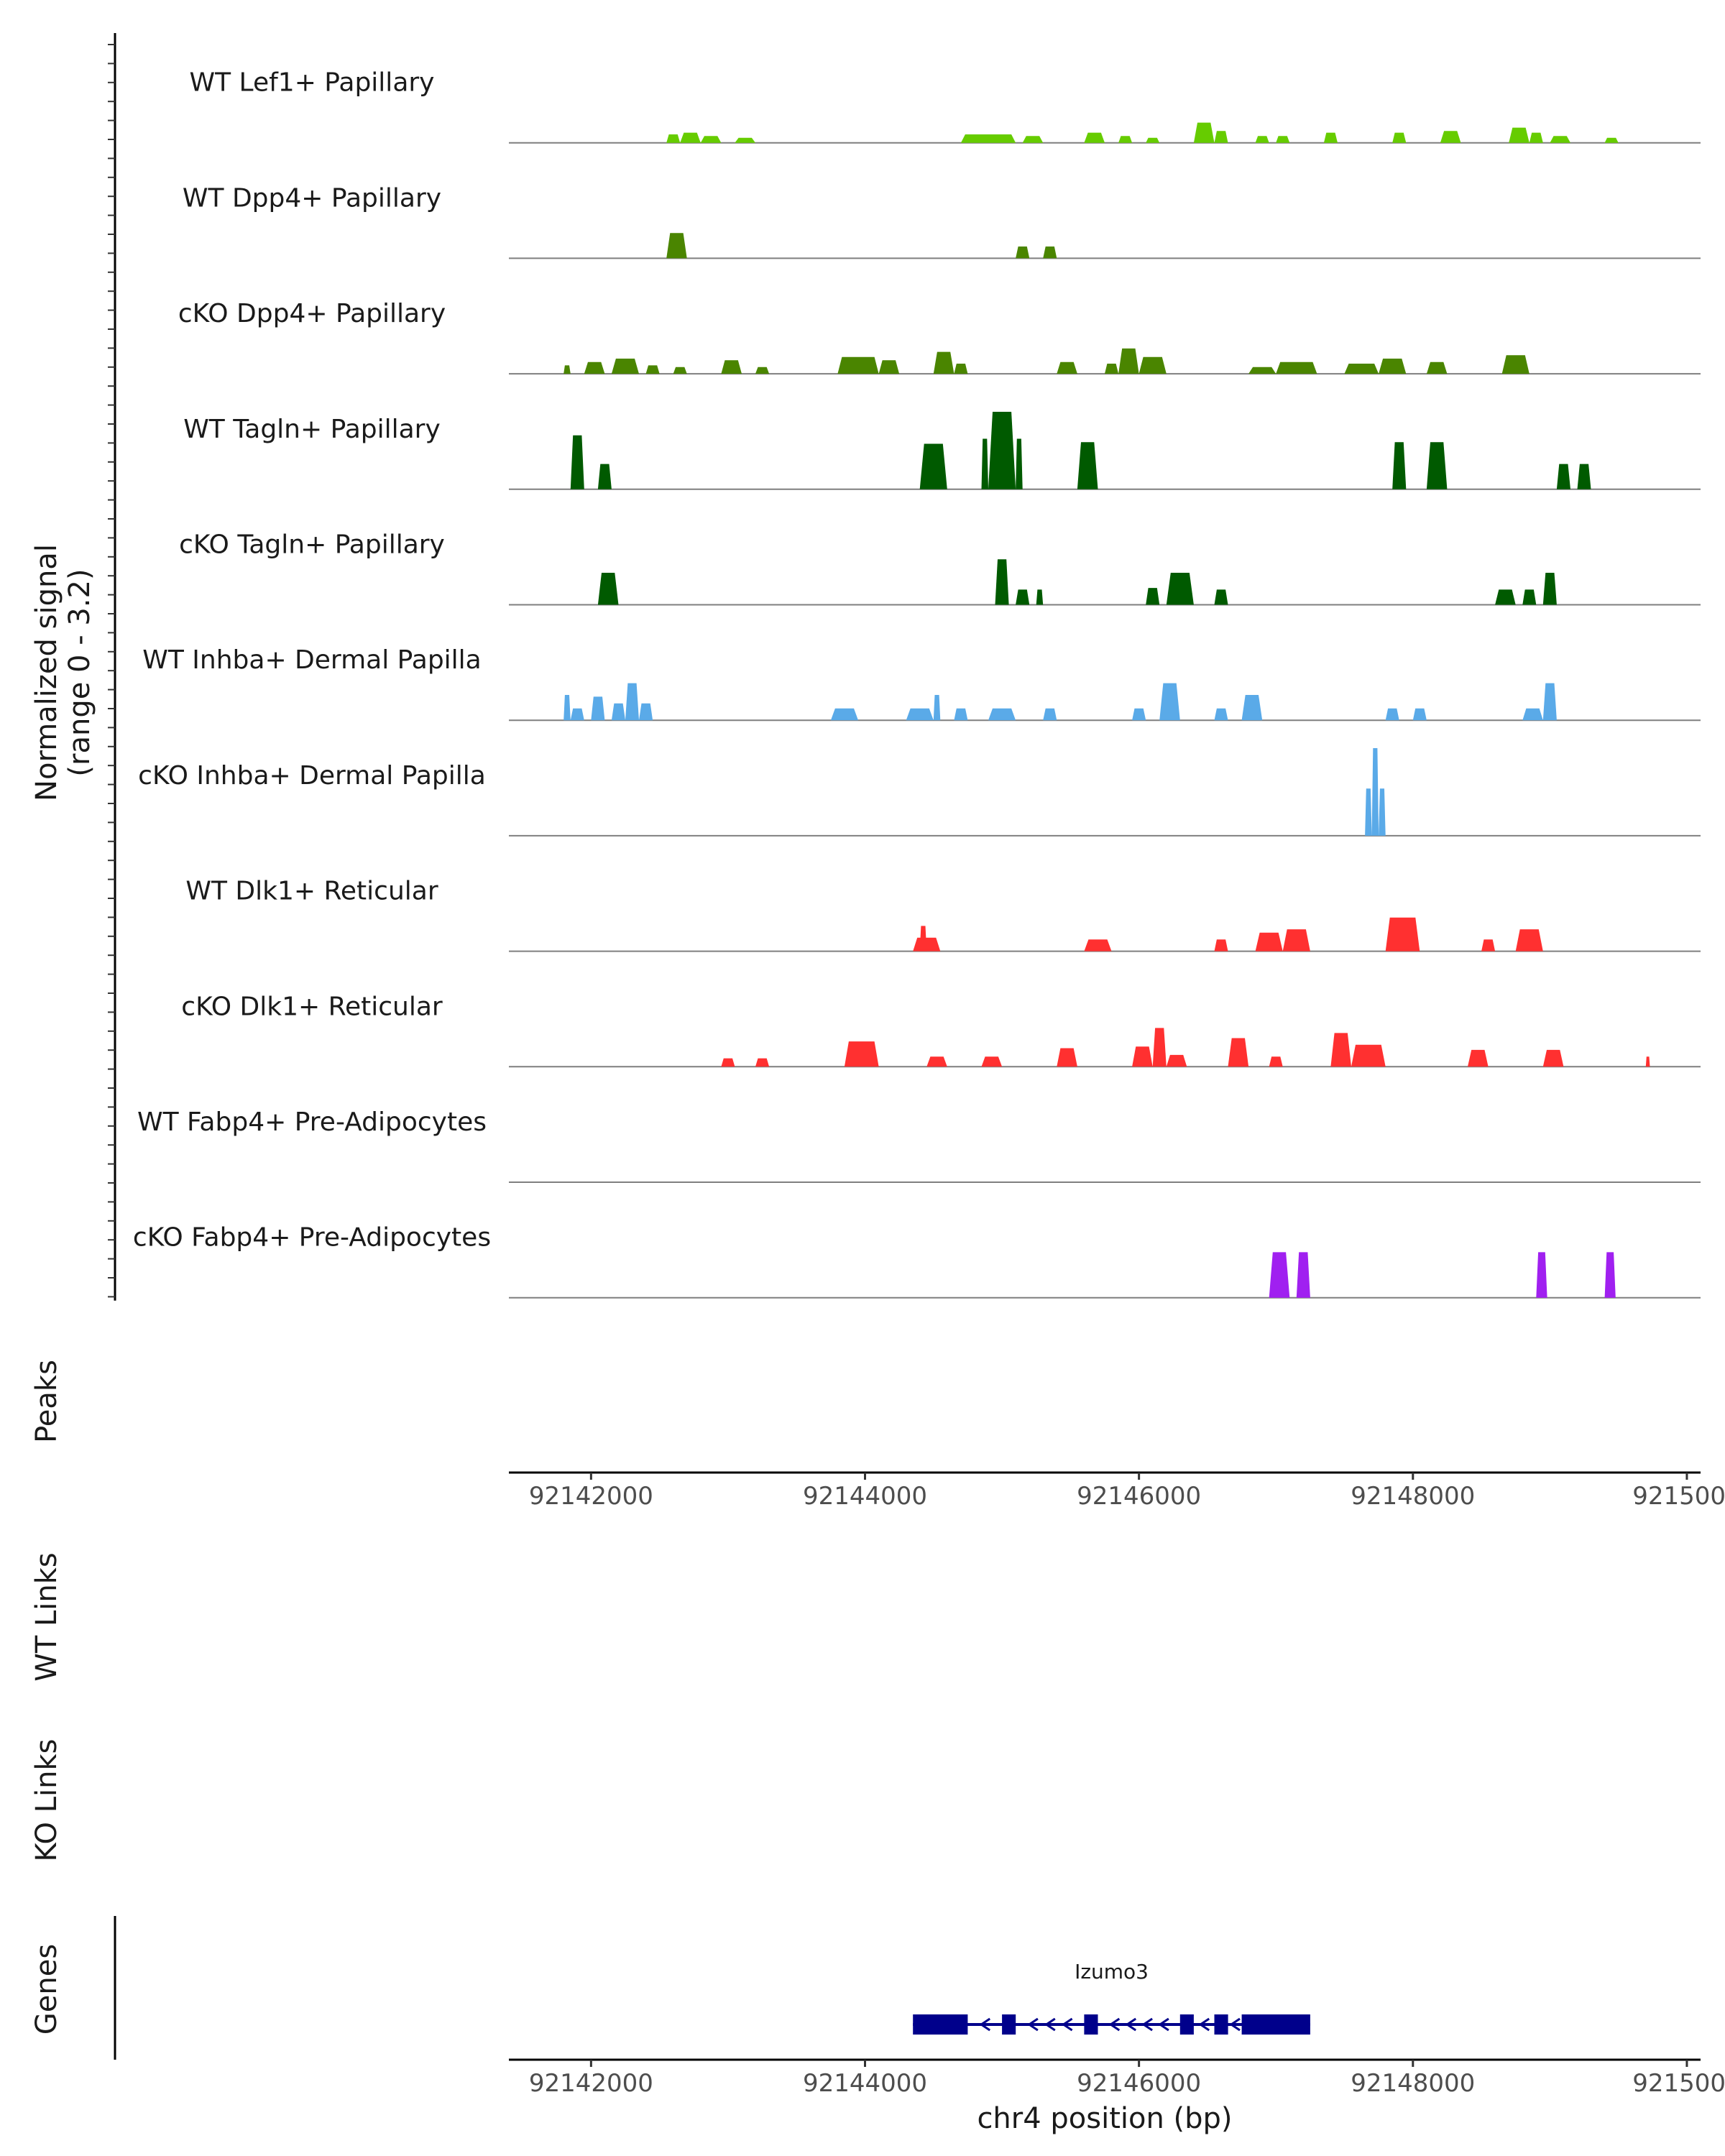 The height and width of the screenshot is (2156, 1725). I want to click on y-axis, so click(112, 667).